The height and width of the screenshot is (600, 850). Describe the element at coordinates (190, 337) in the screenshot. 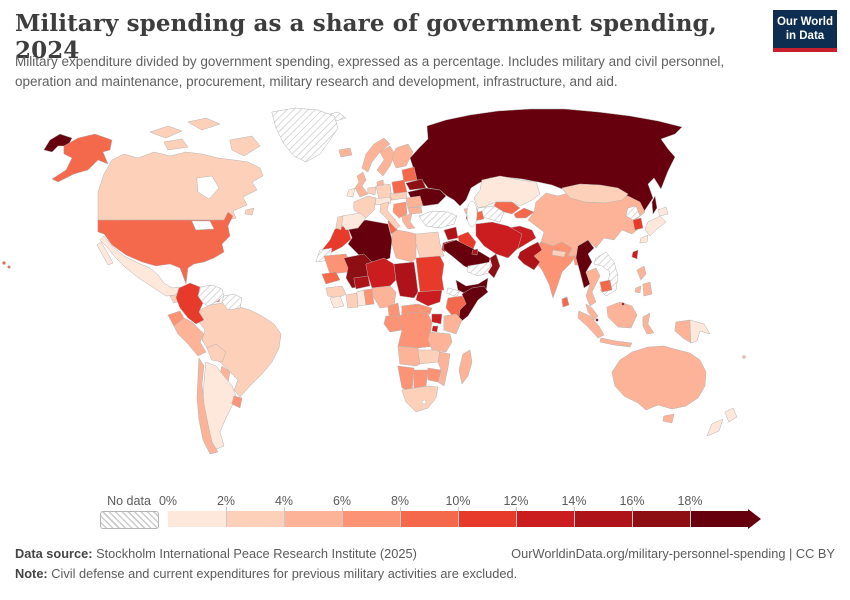

I see `country-peru` at that location.